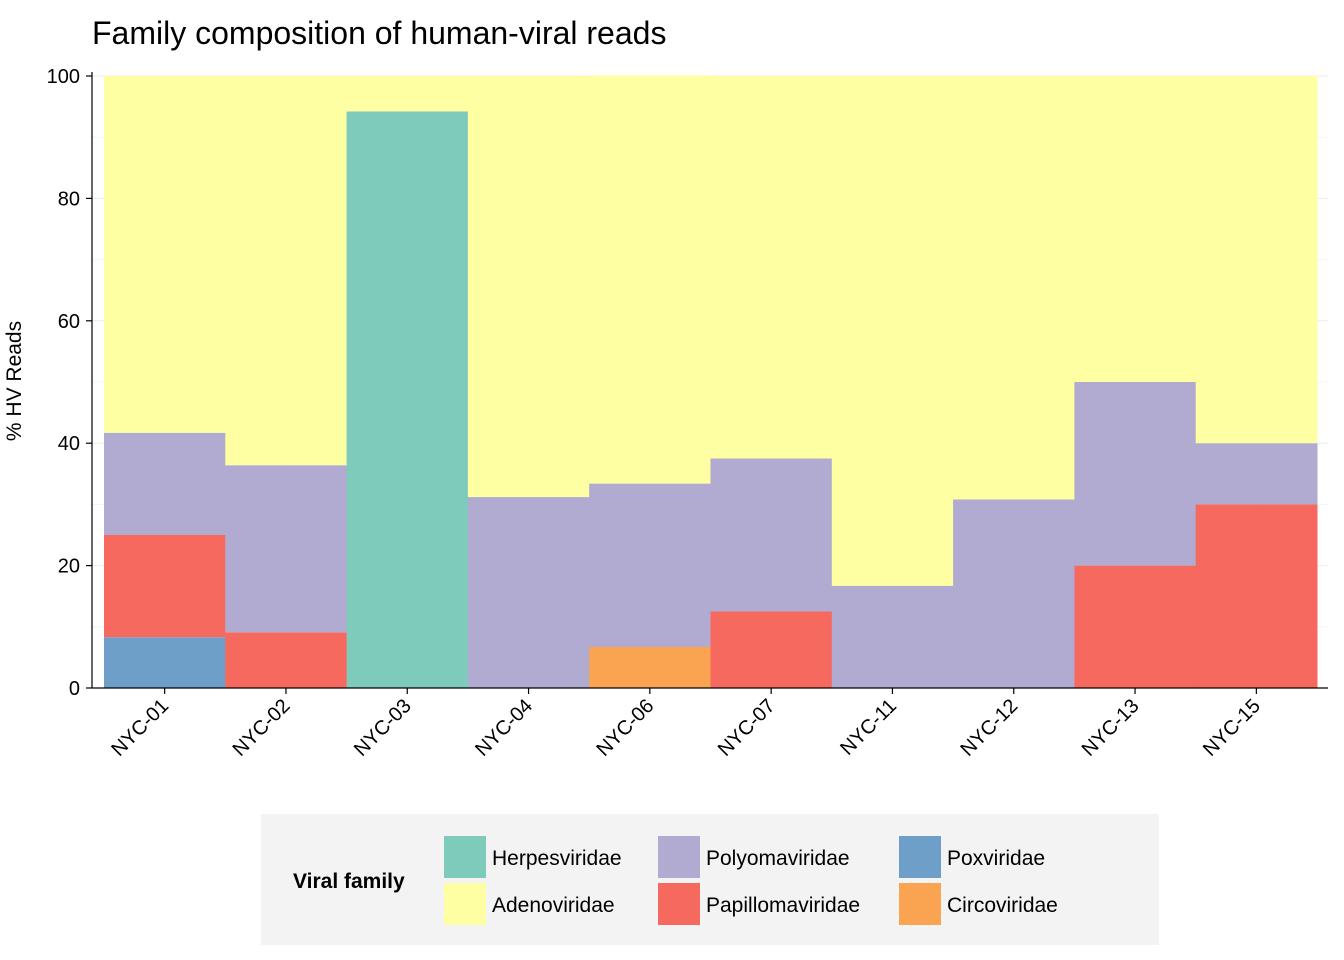 Image resolution: width=1344 pixels, height=960 pixels. What do you see at coordinates (747, 728) in the screenshot?
I see `x-tick-label: NYC-07` at bounding box center [747, 728].